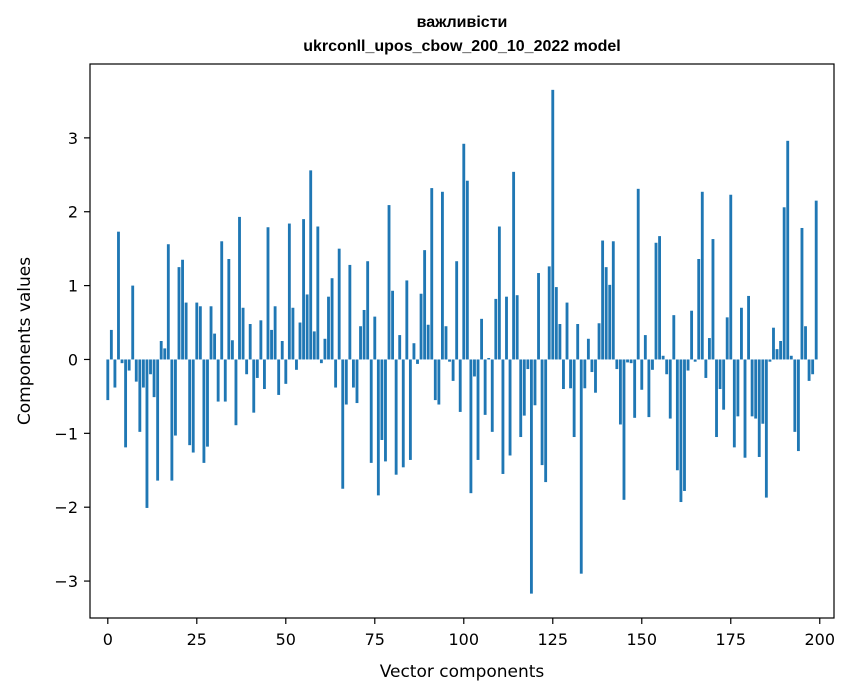 The image size is (847, 696). I want to click on x-tick-label-0: 0, so click(108, 639).